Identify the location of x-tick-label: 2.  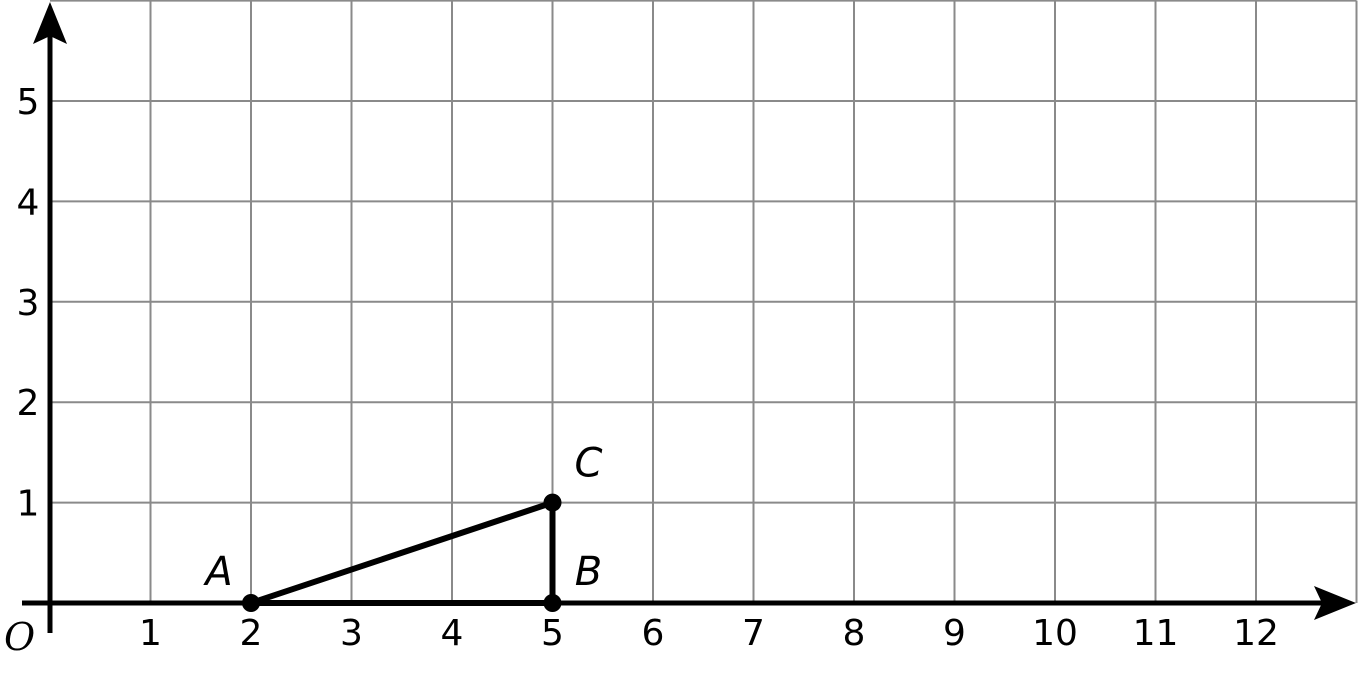
(251, 633).